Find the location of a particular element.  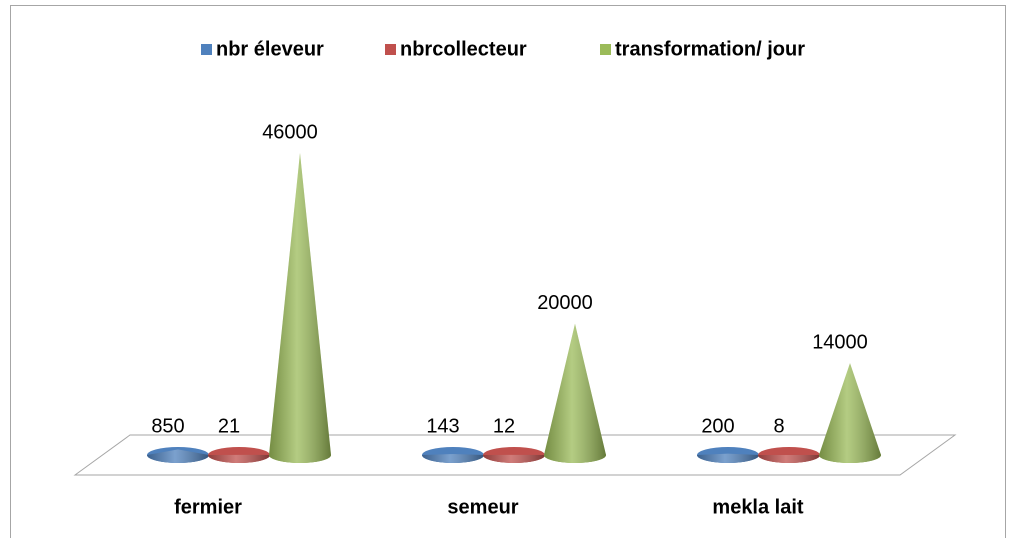

value-label: 14000 is located at coordinates (840, 342).